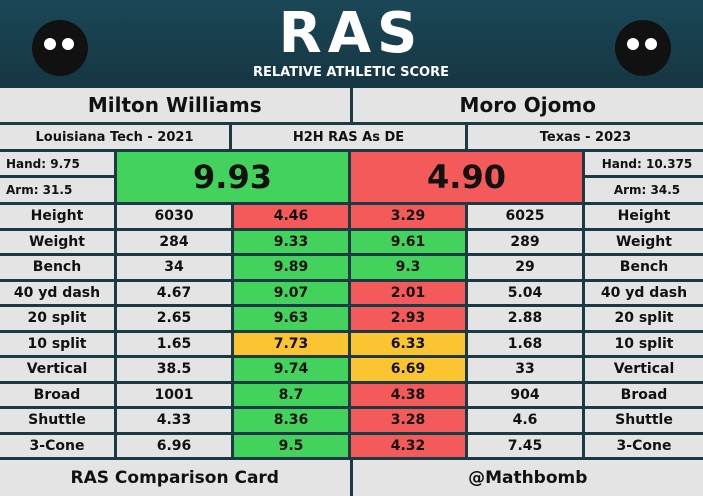 Image resolution: width=703 pixels, height=496 pixels. What do you see at coordinates (174, 318) in the screenshot?
I see `metric-value: 2.65` at bounding box center [174, 318].